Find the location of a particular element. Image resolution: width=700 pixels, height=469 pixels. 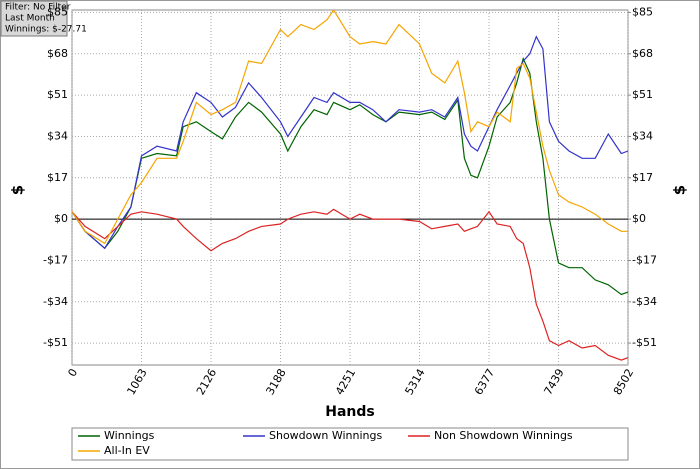

y2-tick-label: $68 is located at coordinates (642, 53).